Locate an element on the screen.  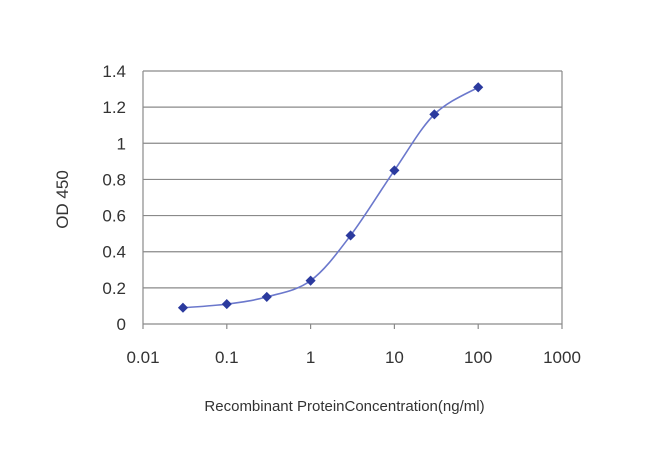
y-tick-label: 1 is located at coordinates (121, 143).